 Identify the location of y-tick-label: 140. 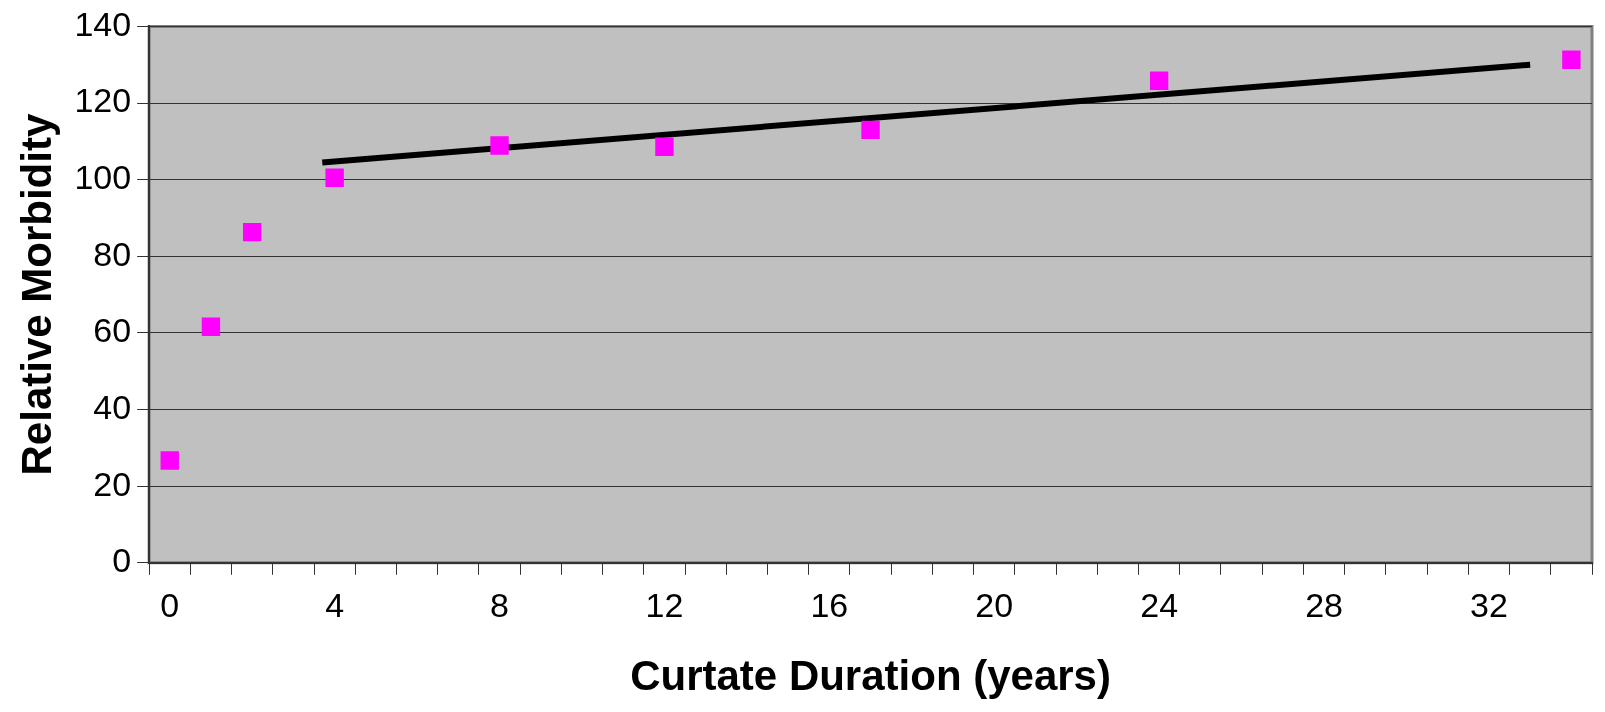
(103, 23).